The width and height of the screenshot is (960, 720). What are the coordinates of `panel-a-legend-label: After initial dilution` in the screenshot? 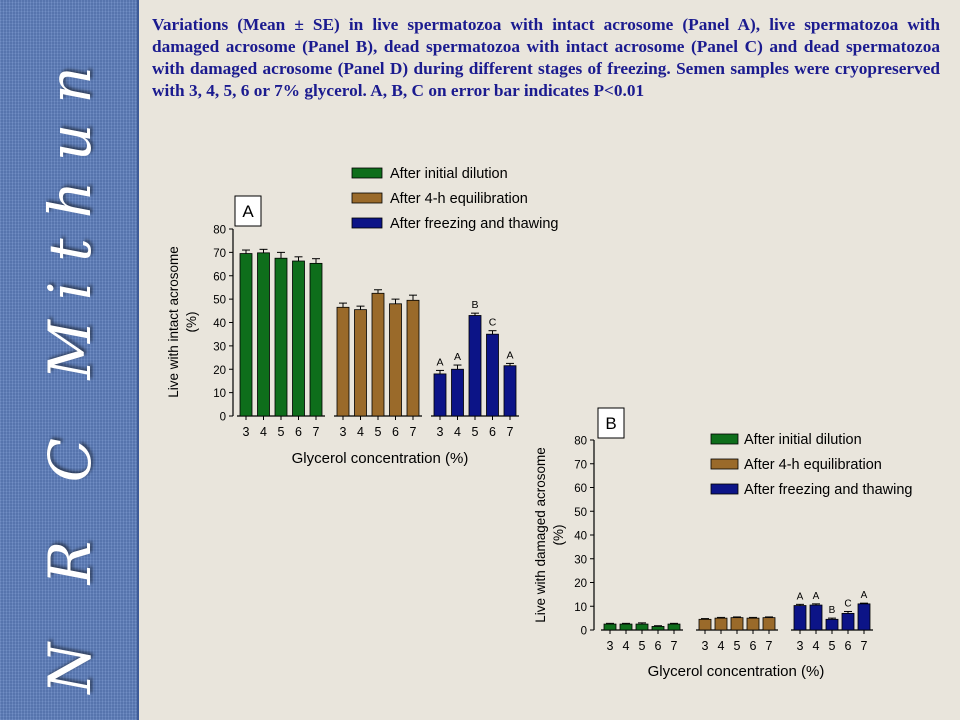 It's located at (449, 174).